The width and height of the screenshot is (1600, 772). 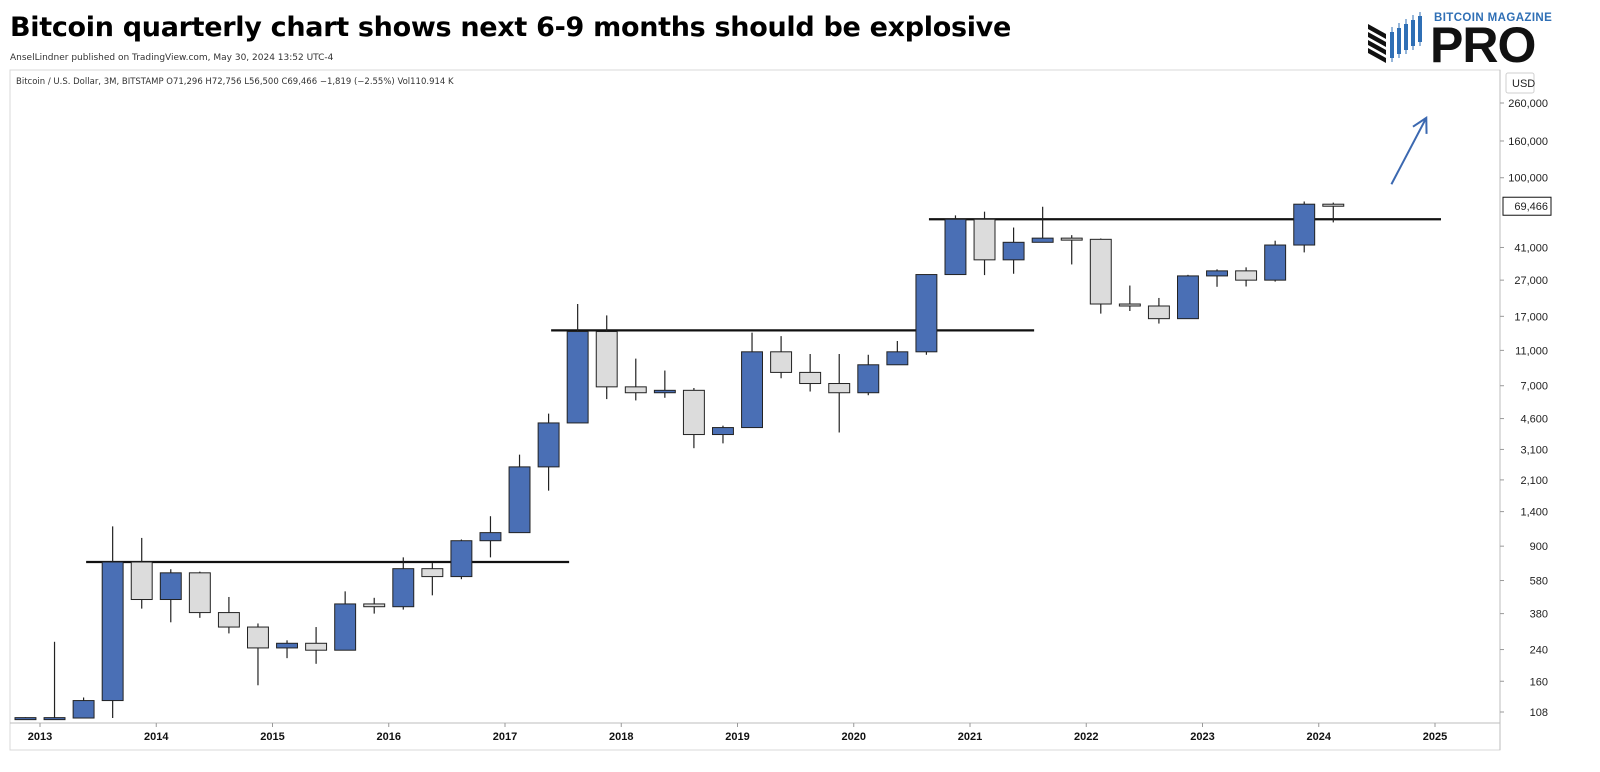 I want to click on y-tick-label: 100,000, so click(x=1528, y=179).